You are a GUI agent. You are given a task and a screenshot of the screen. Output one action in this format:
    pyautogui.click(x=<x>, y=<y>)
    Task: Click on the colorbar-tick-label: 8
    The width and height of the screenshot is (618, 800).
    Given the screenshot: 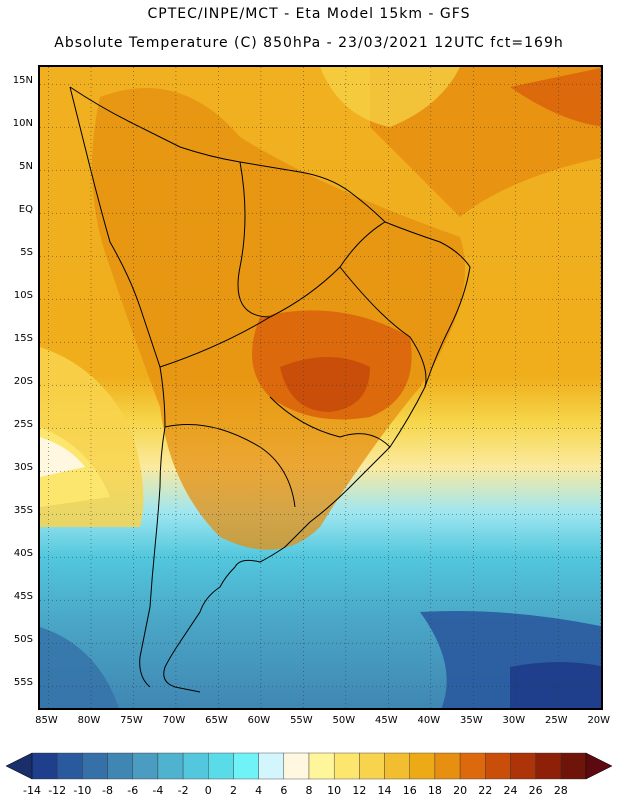 What is the action you would take?
    pyautogui.click(x=309, y=790)
    